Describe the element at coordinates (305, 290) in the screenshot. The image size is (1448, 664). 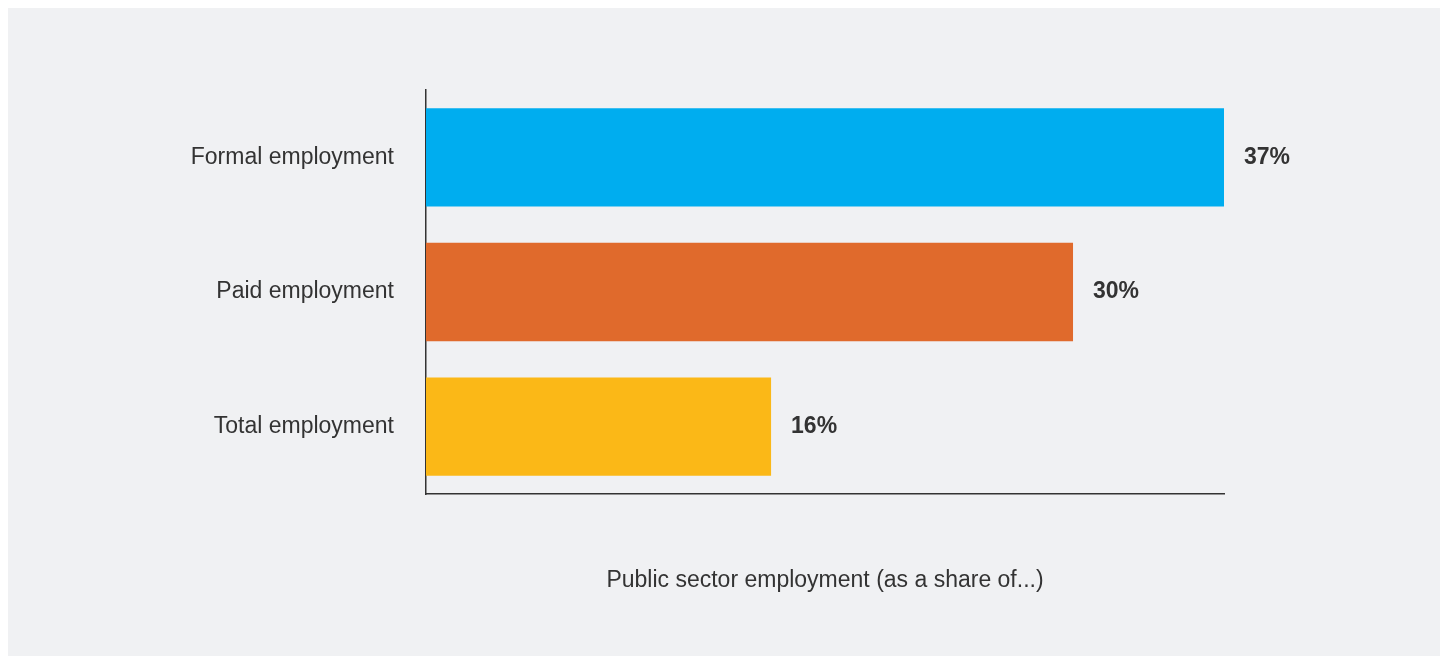
I see `y-tick-label: Paid employment` at that location.